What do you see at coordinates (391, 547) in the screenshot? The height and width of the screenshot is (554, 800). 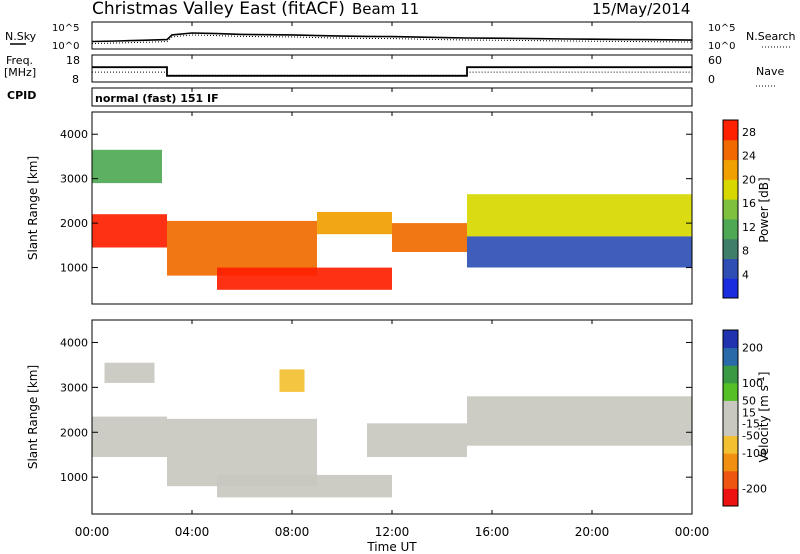 I see `x-axis-label: Time UT` at bounding box center [391, 547].